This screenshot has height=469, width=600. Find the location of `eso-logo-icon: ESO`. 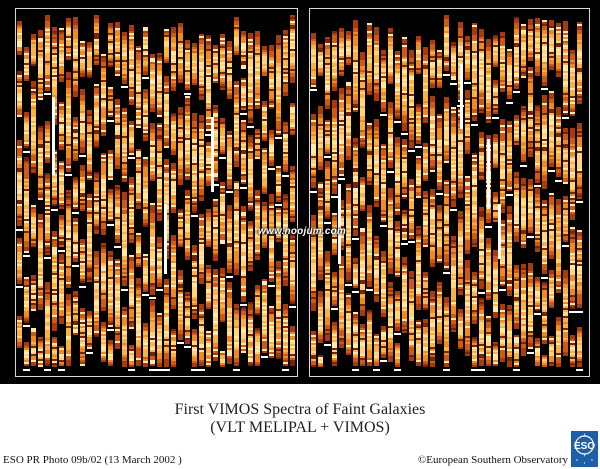

eso-logo-icon: ESO is located at coordinates (584, 449).